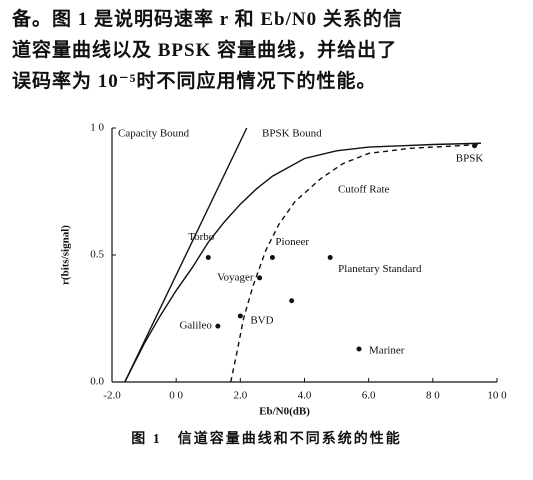 The width and height of the screenshot is (533, 480). I want to click on point-label: Galileo, so click(195, 326).